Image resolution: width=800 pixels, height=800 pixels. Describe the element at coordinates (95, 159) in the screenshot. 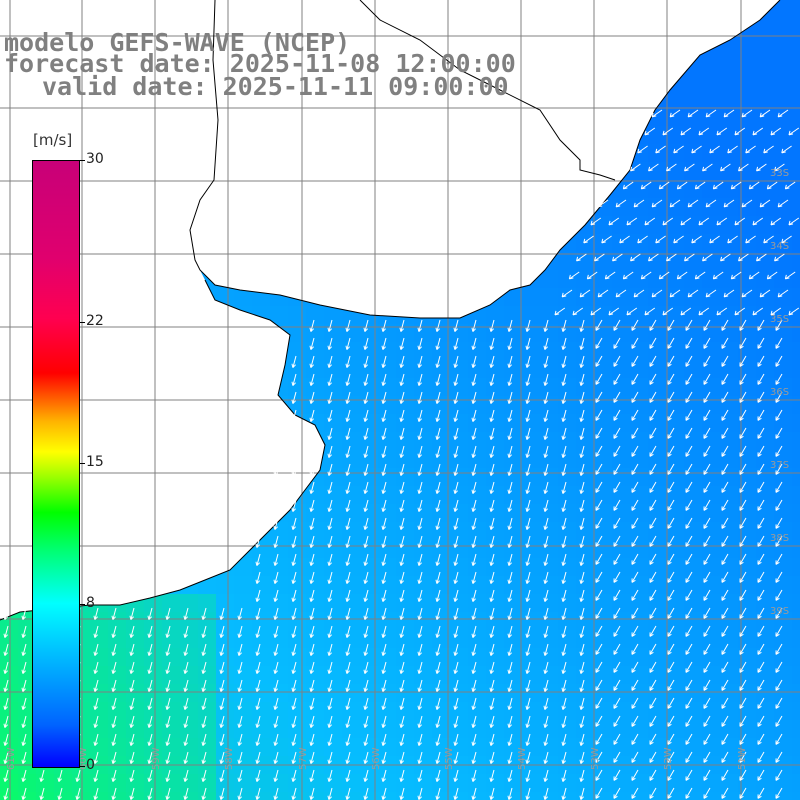

I see `colorbar-tick-label: 30` at that location.